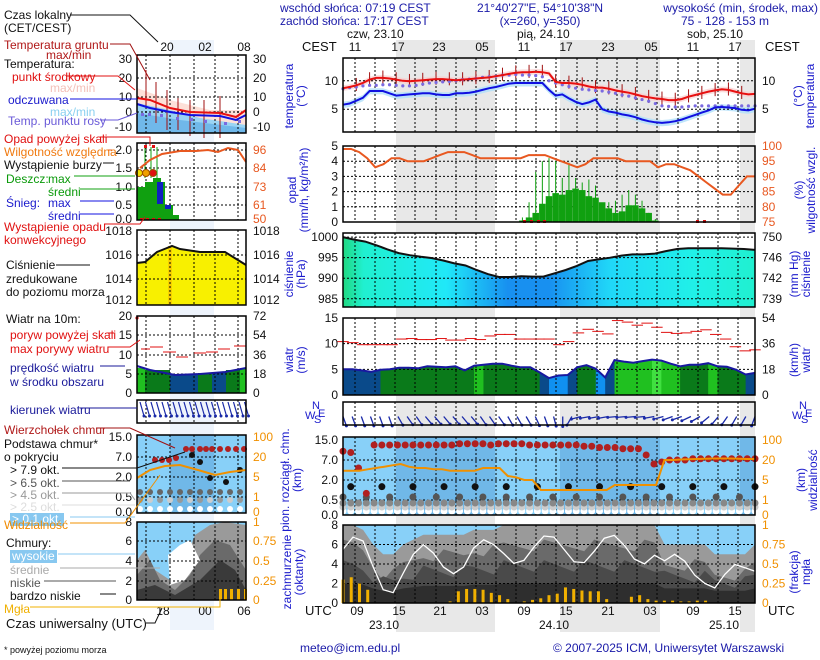 The image size is (820, 660). What do you see at coordinates (765, 480) in the screenshot?
I see `visibility-tick: 5` at bounding box center [765, 480].